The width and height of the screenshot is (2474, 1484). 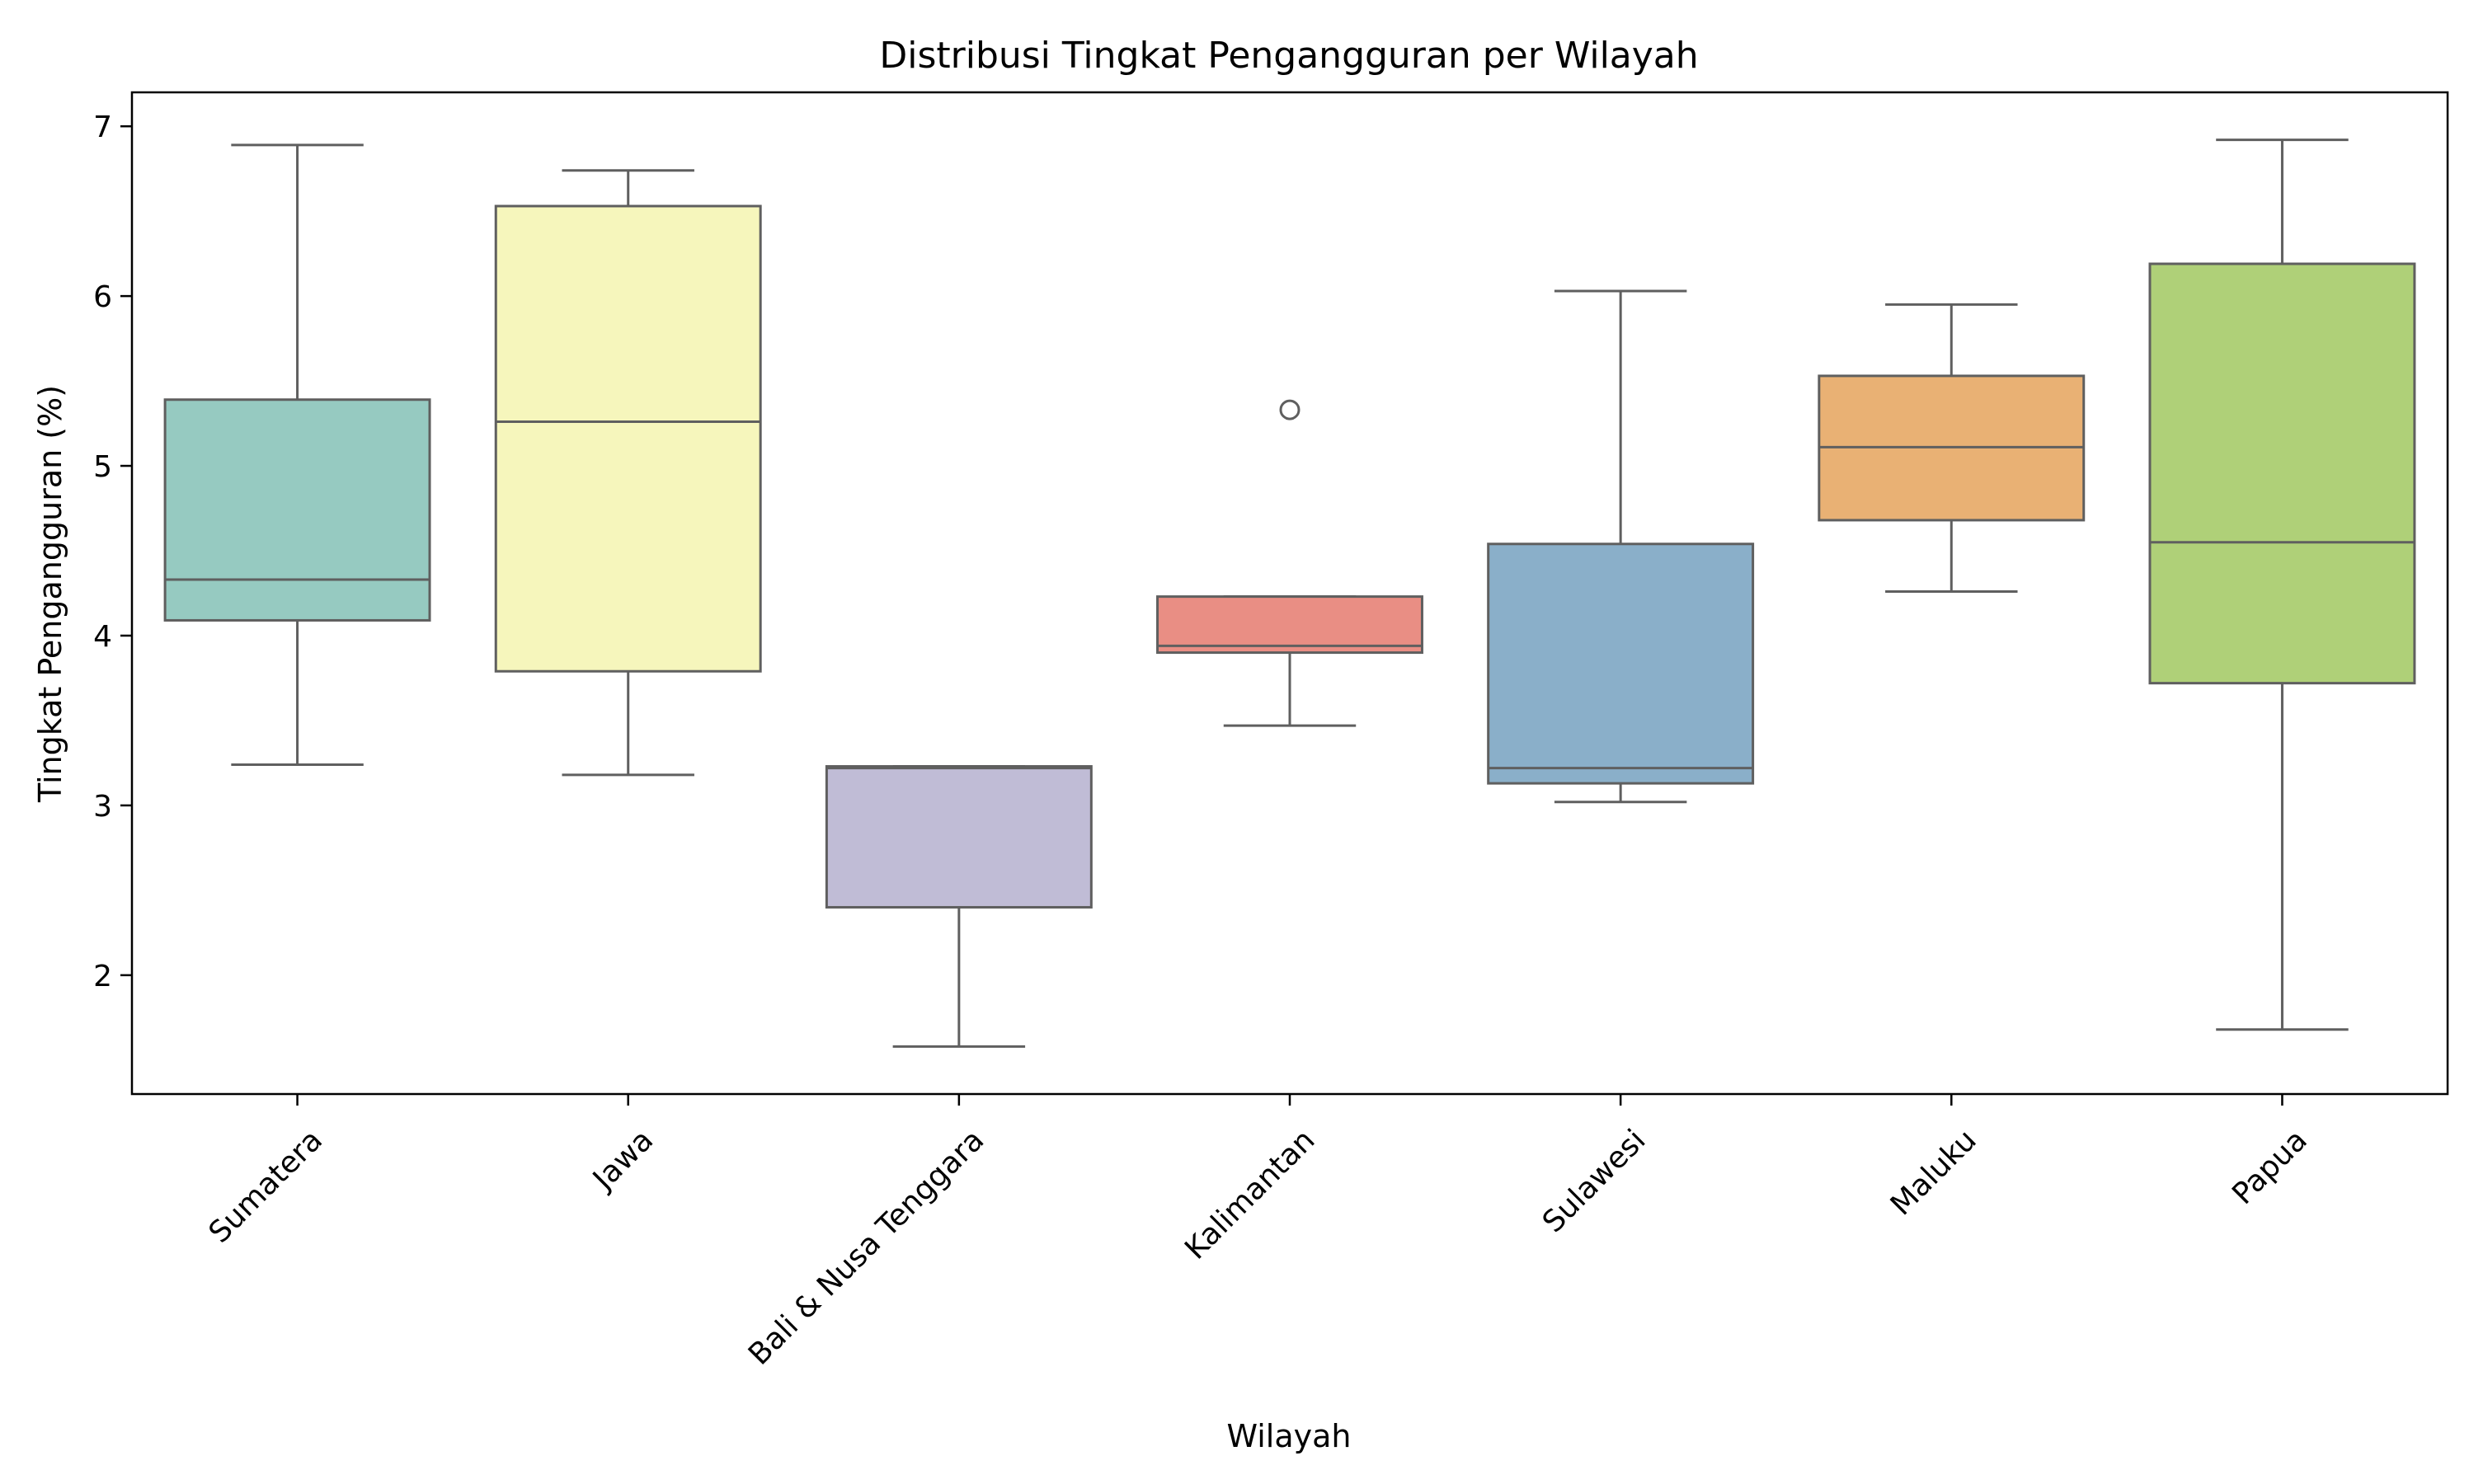 What do you see at coordinates (1249, 1194) in the screenshot?
I see `x-tick-label: Kalimantan` at bounding box center [1249, 1194].